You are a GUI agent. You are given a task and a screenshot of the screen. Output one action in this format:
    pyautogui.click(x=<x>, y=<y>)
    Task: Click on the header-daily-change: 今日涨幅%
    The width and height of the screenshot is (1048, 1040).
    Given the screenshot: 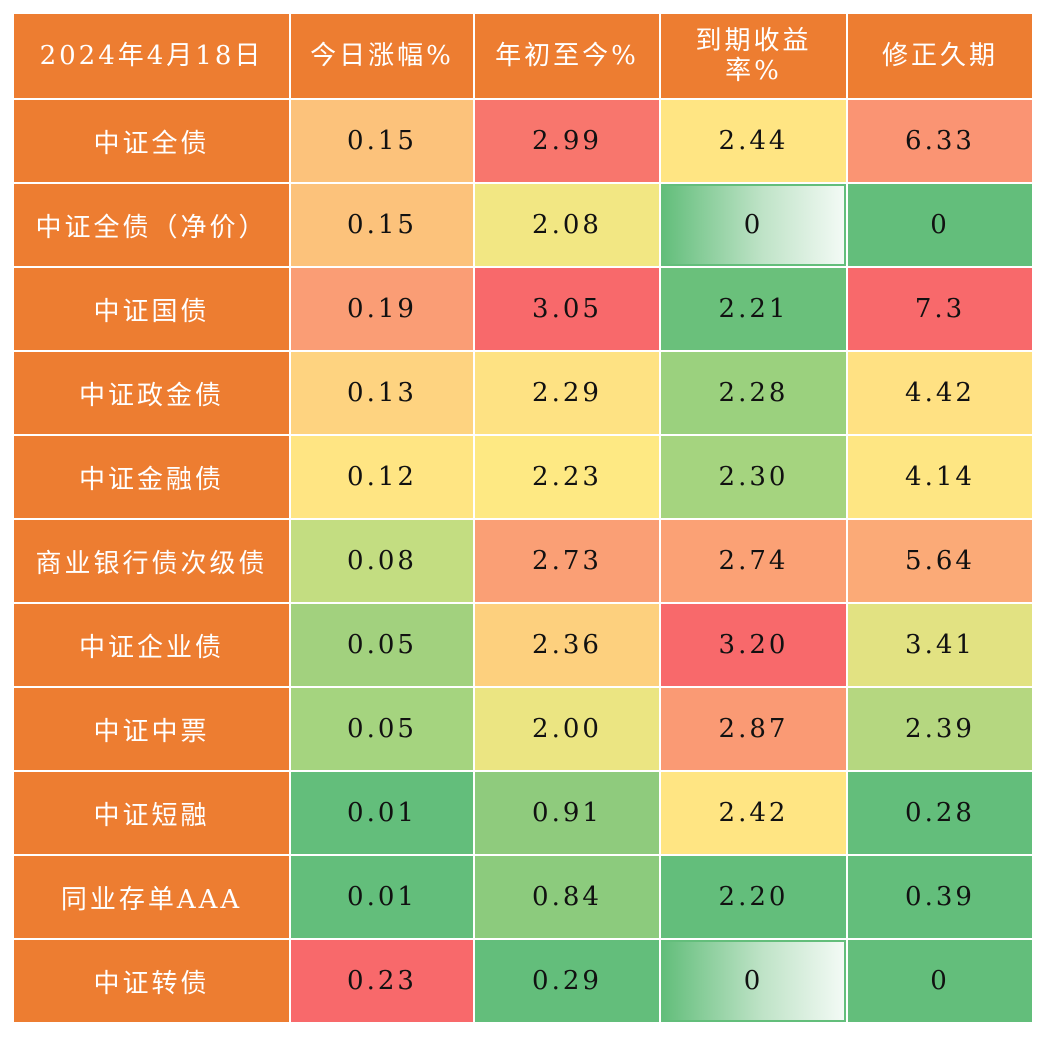 What is the action you would take?
    pyautogui.click(x=382, y=56)
    